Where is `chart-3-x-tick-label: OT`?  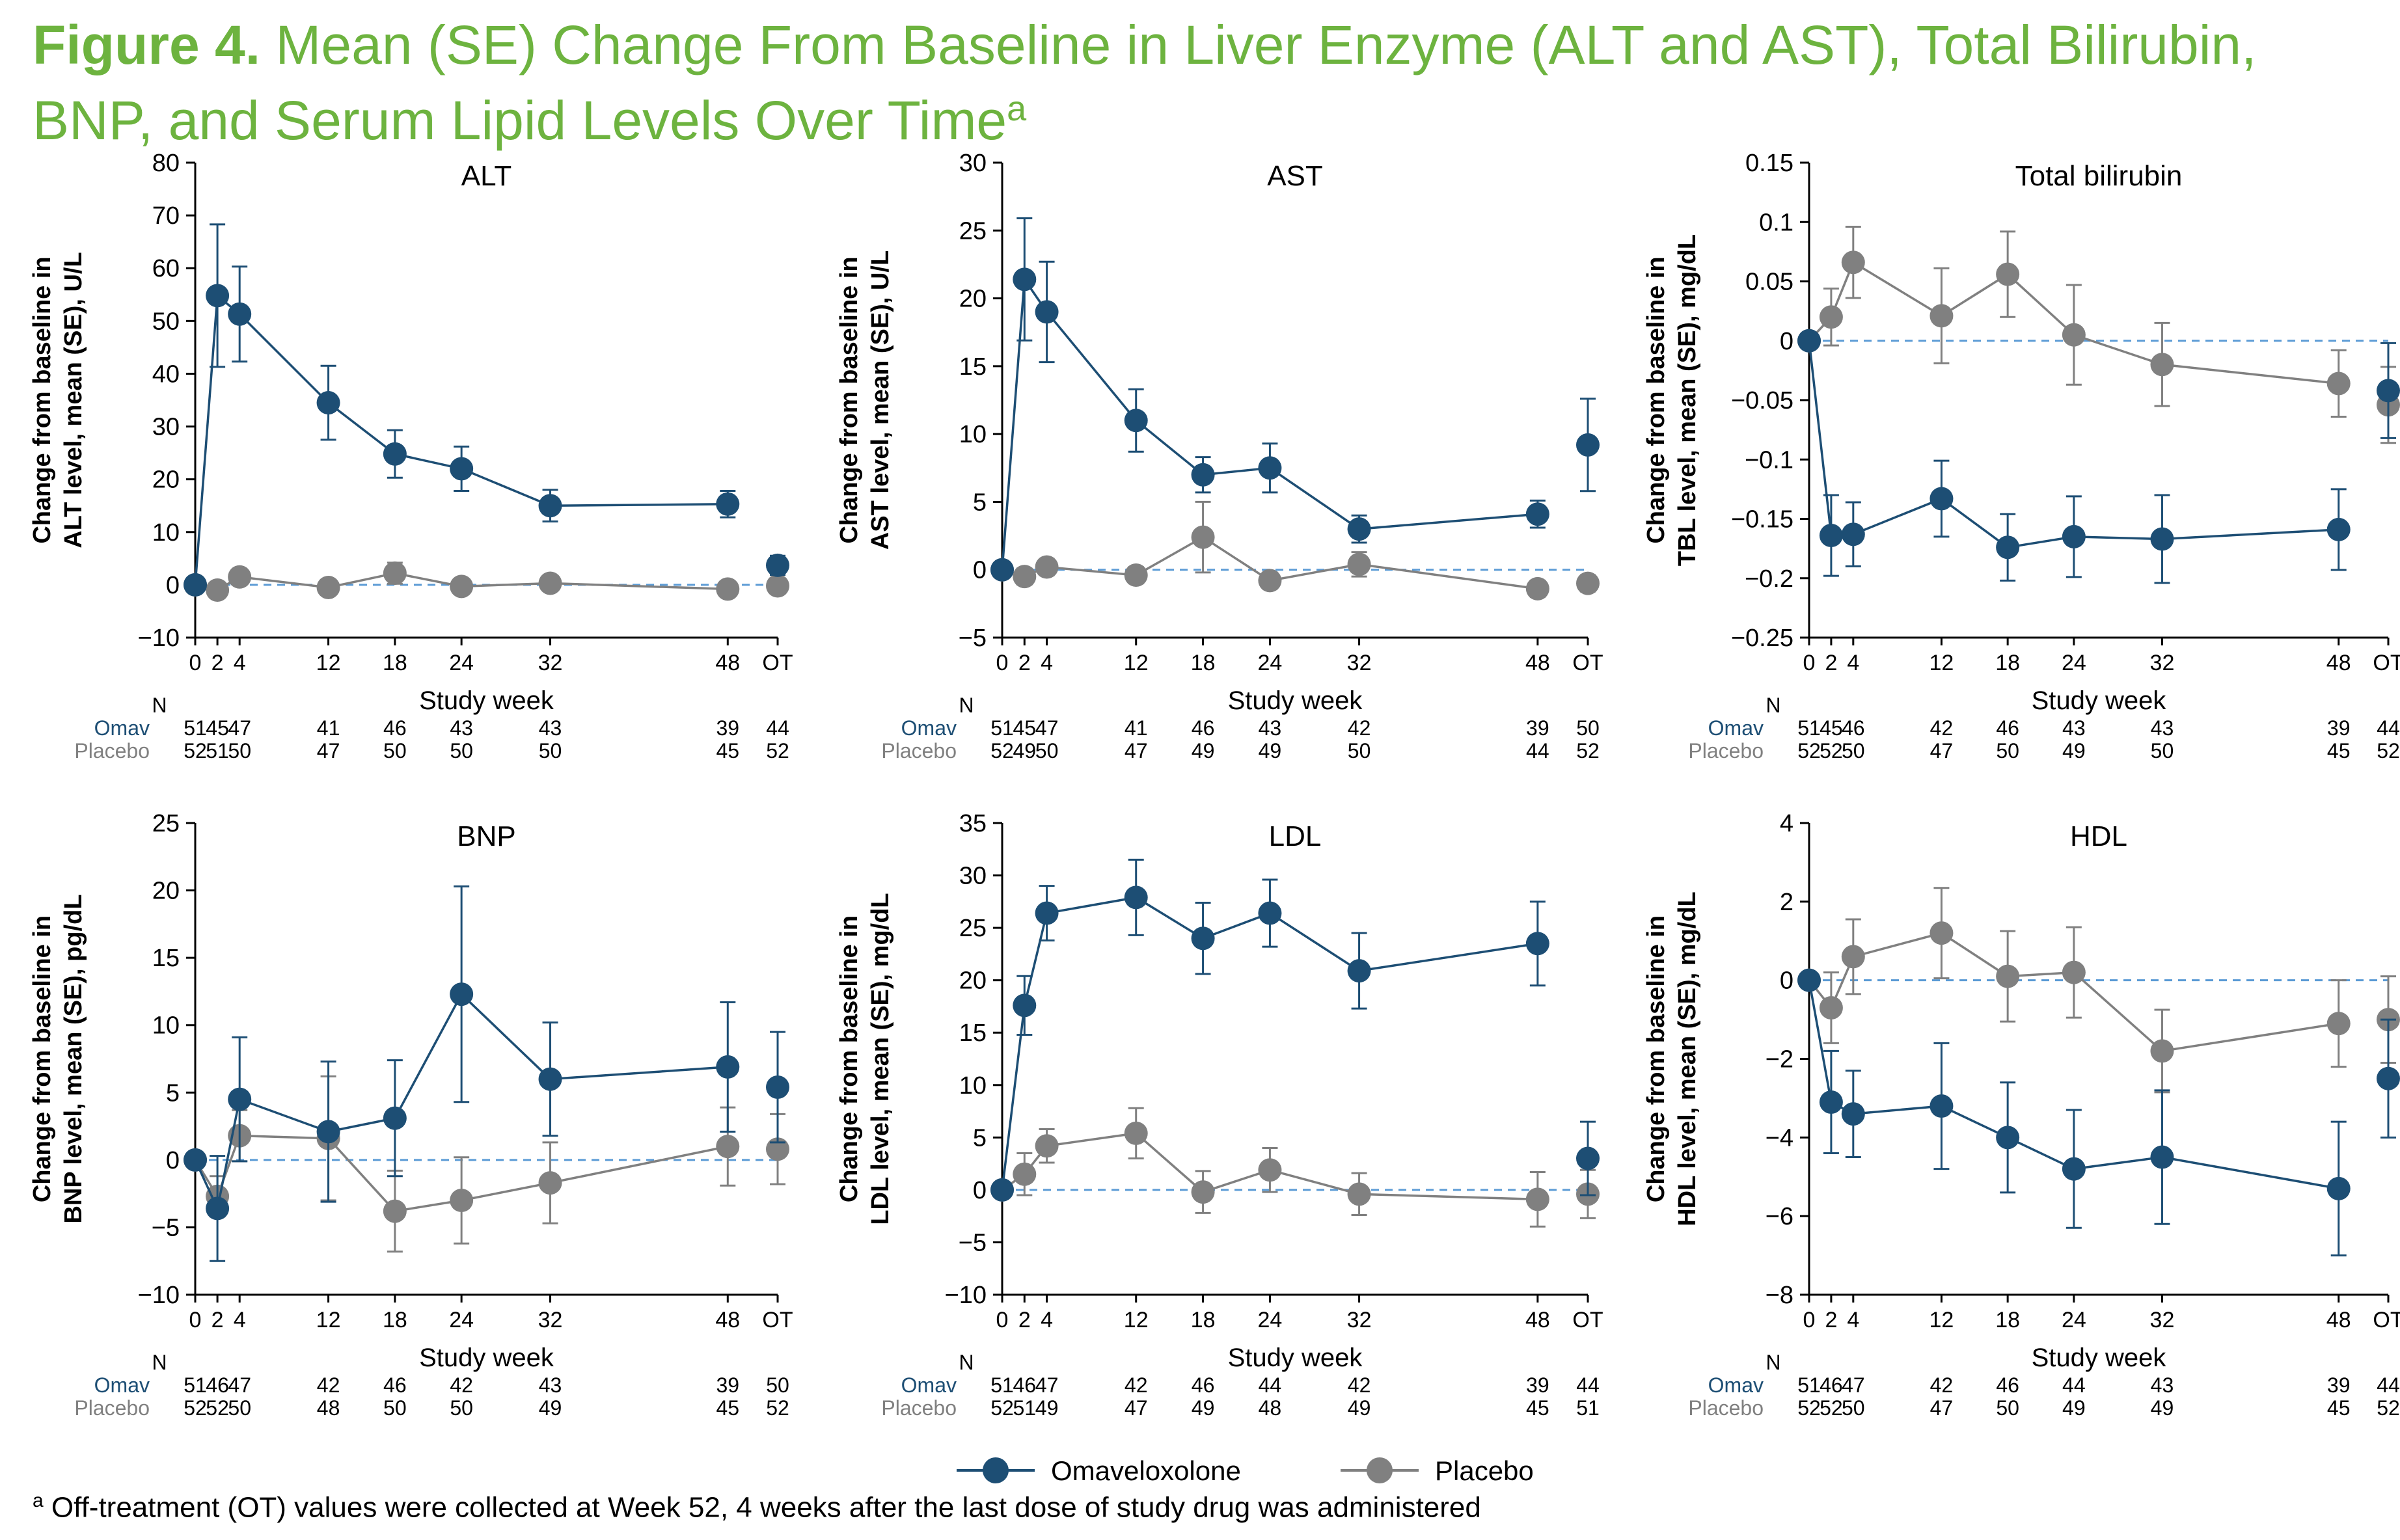 chart-3-x-tick-label: OT is located at coordinates (2386, 663).